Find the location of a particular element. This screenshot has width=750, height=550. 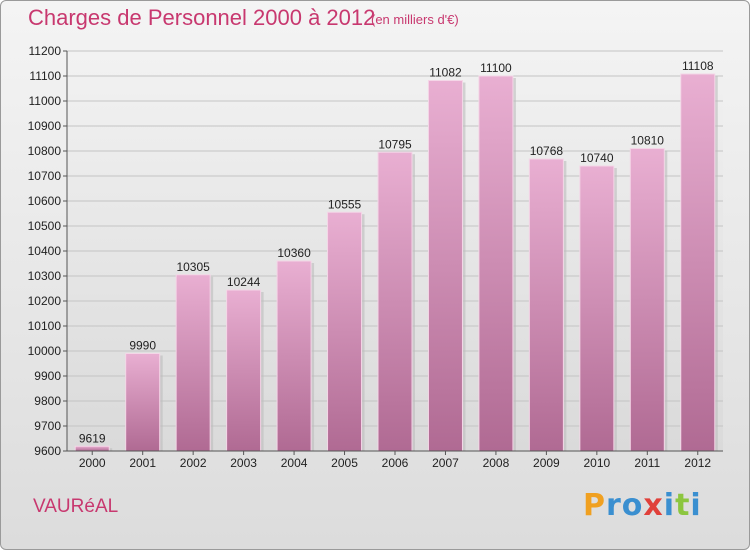

data-label: 11100 is located at coordinates (496, 68).